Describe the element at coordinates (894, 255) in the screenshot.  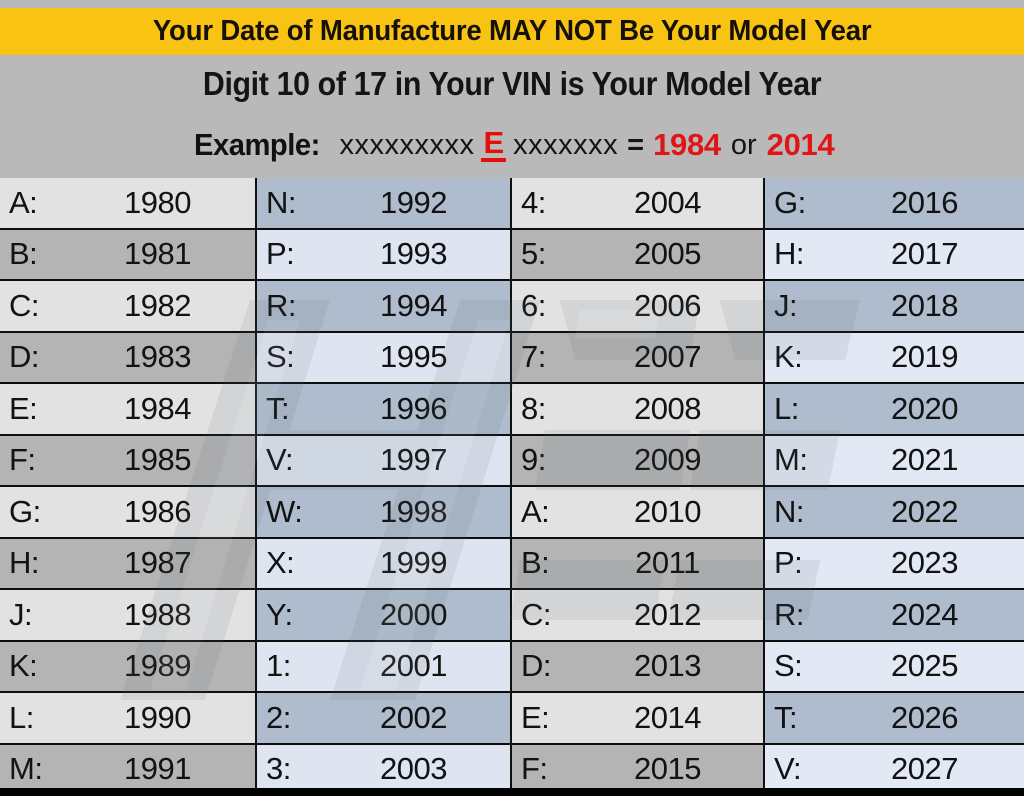
I see `table-row: H: 2017` at that location.